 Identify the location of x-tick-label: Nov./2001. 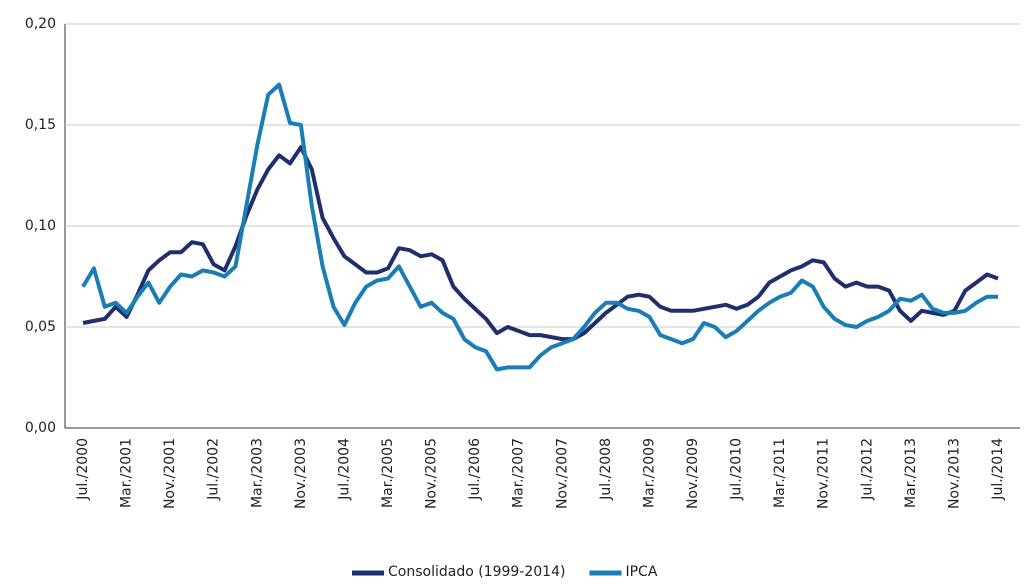
(170, 473).